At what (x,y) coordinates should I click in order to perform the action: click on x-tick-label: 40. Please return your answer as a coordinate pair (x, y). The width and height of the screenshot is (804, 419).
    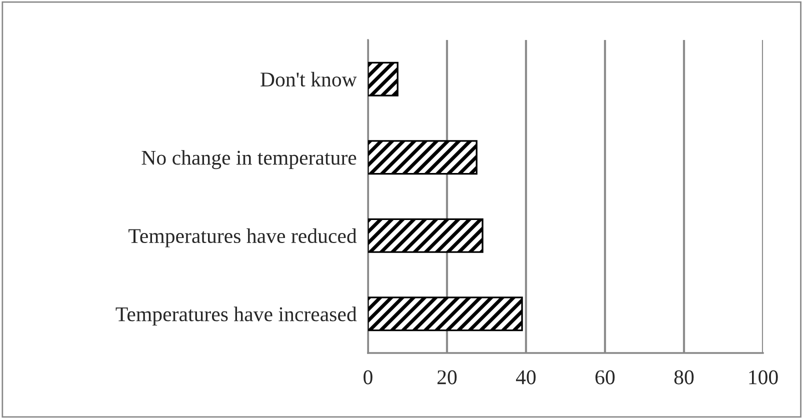
    Looking at the image, I should click on (526, 377).